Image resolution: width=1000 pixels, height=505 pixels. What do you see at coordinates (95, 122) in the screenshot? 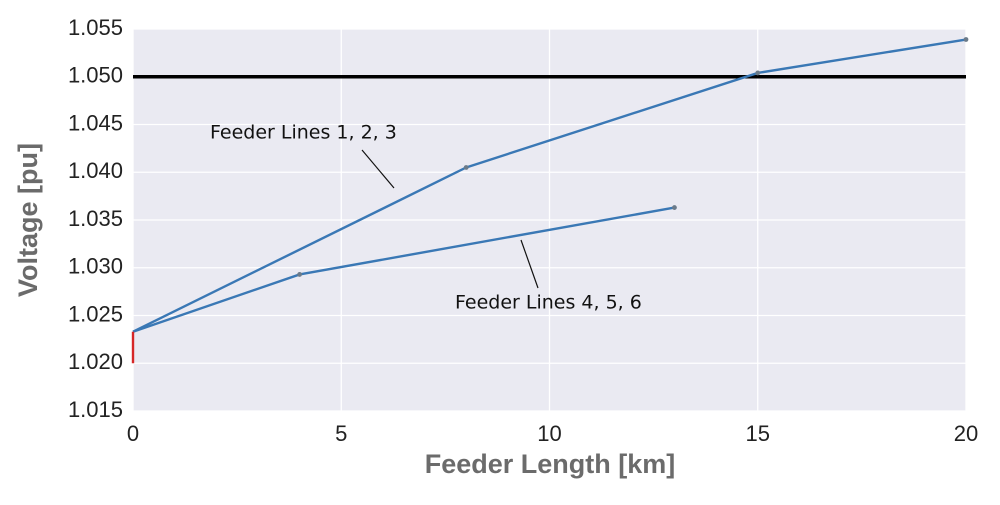
I see `y-tick-label: 1.045` at bounding box center [95, 122].